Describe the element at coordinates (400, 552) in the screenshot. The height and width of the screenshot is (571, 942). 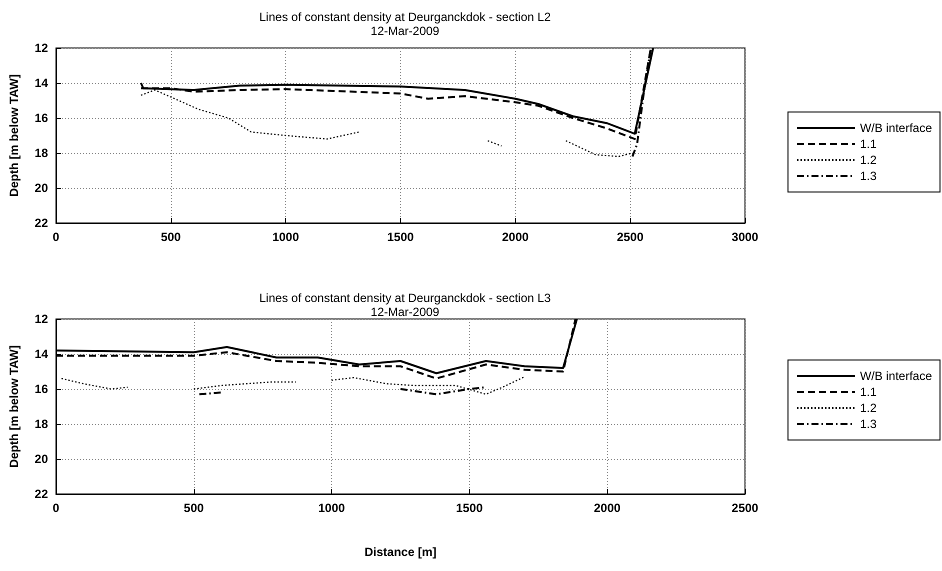
I see `x-axis-title: Distance [m]` at that location.